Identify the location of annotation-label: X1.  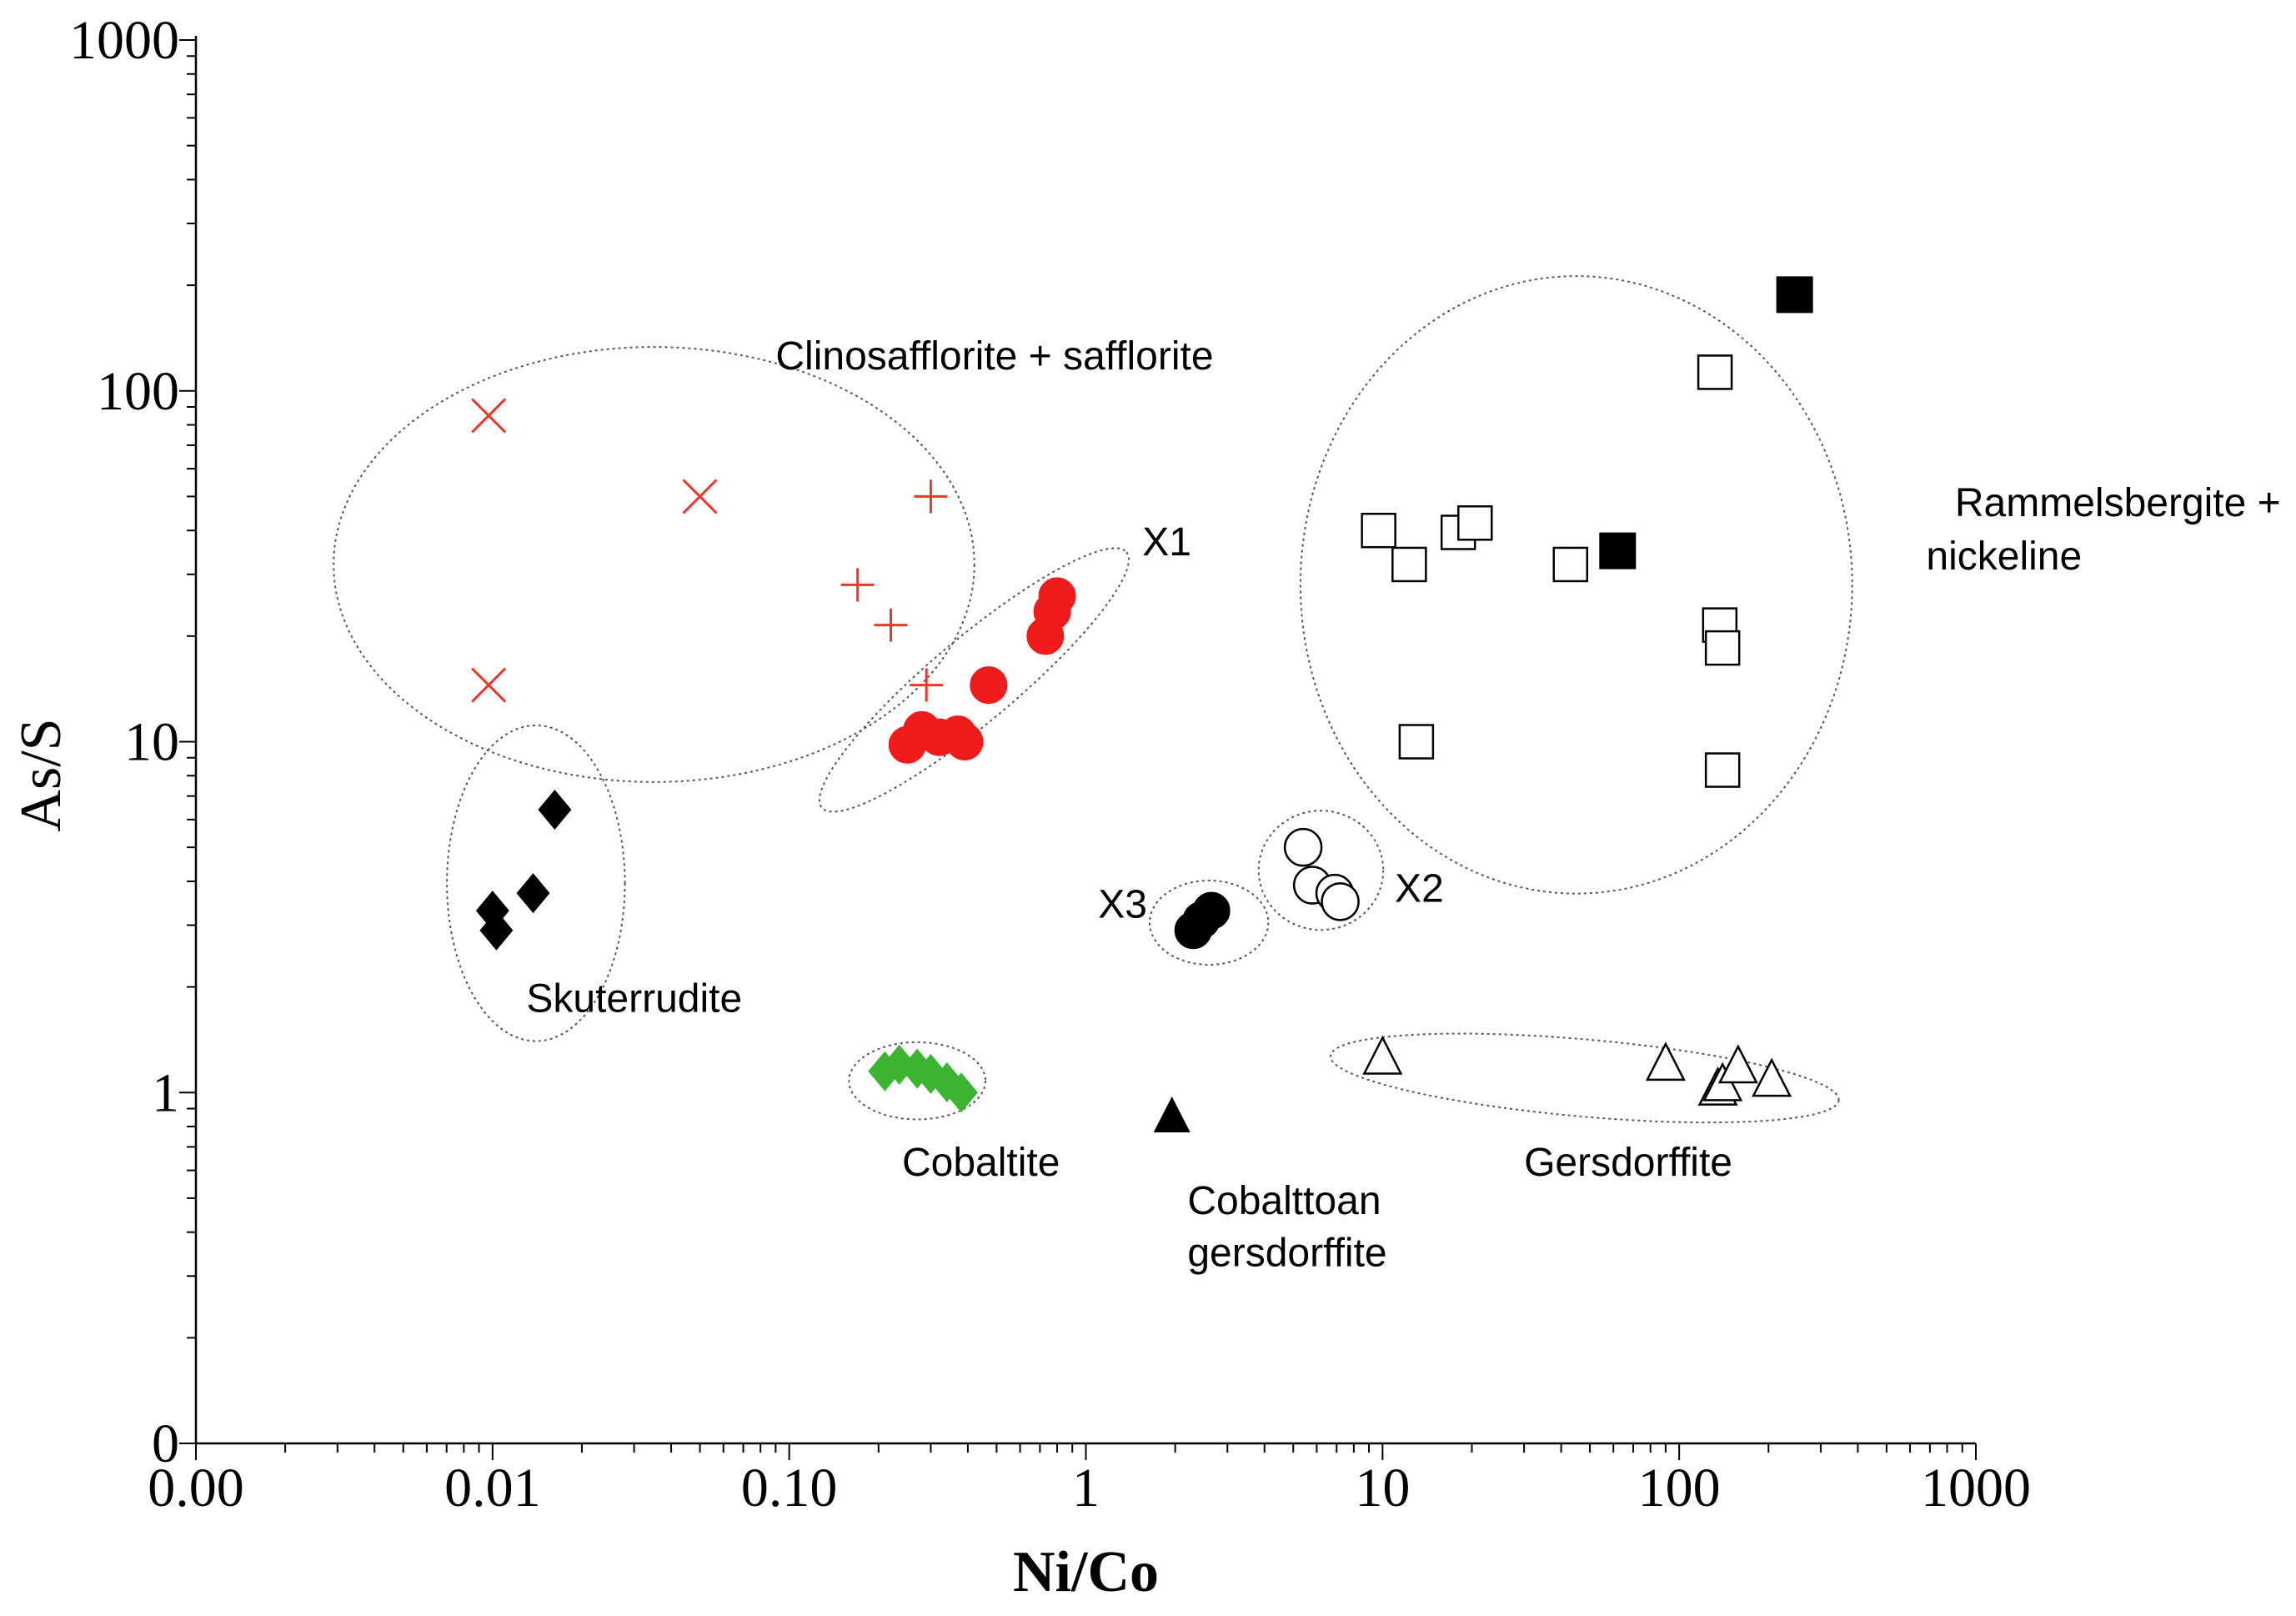
(1166, 542).